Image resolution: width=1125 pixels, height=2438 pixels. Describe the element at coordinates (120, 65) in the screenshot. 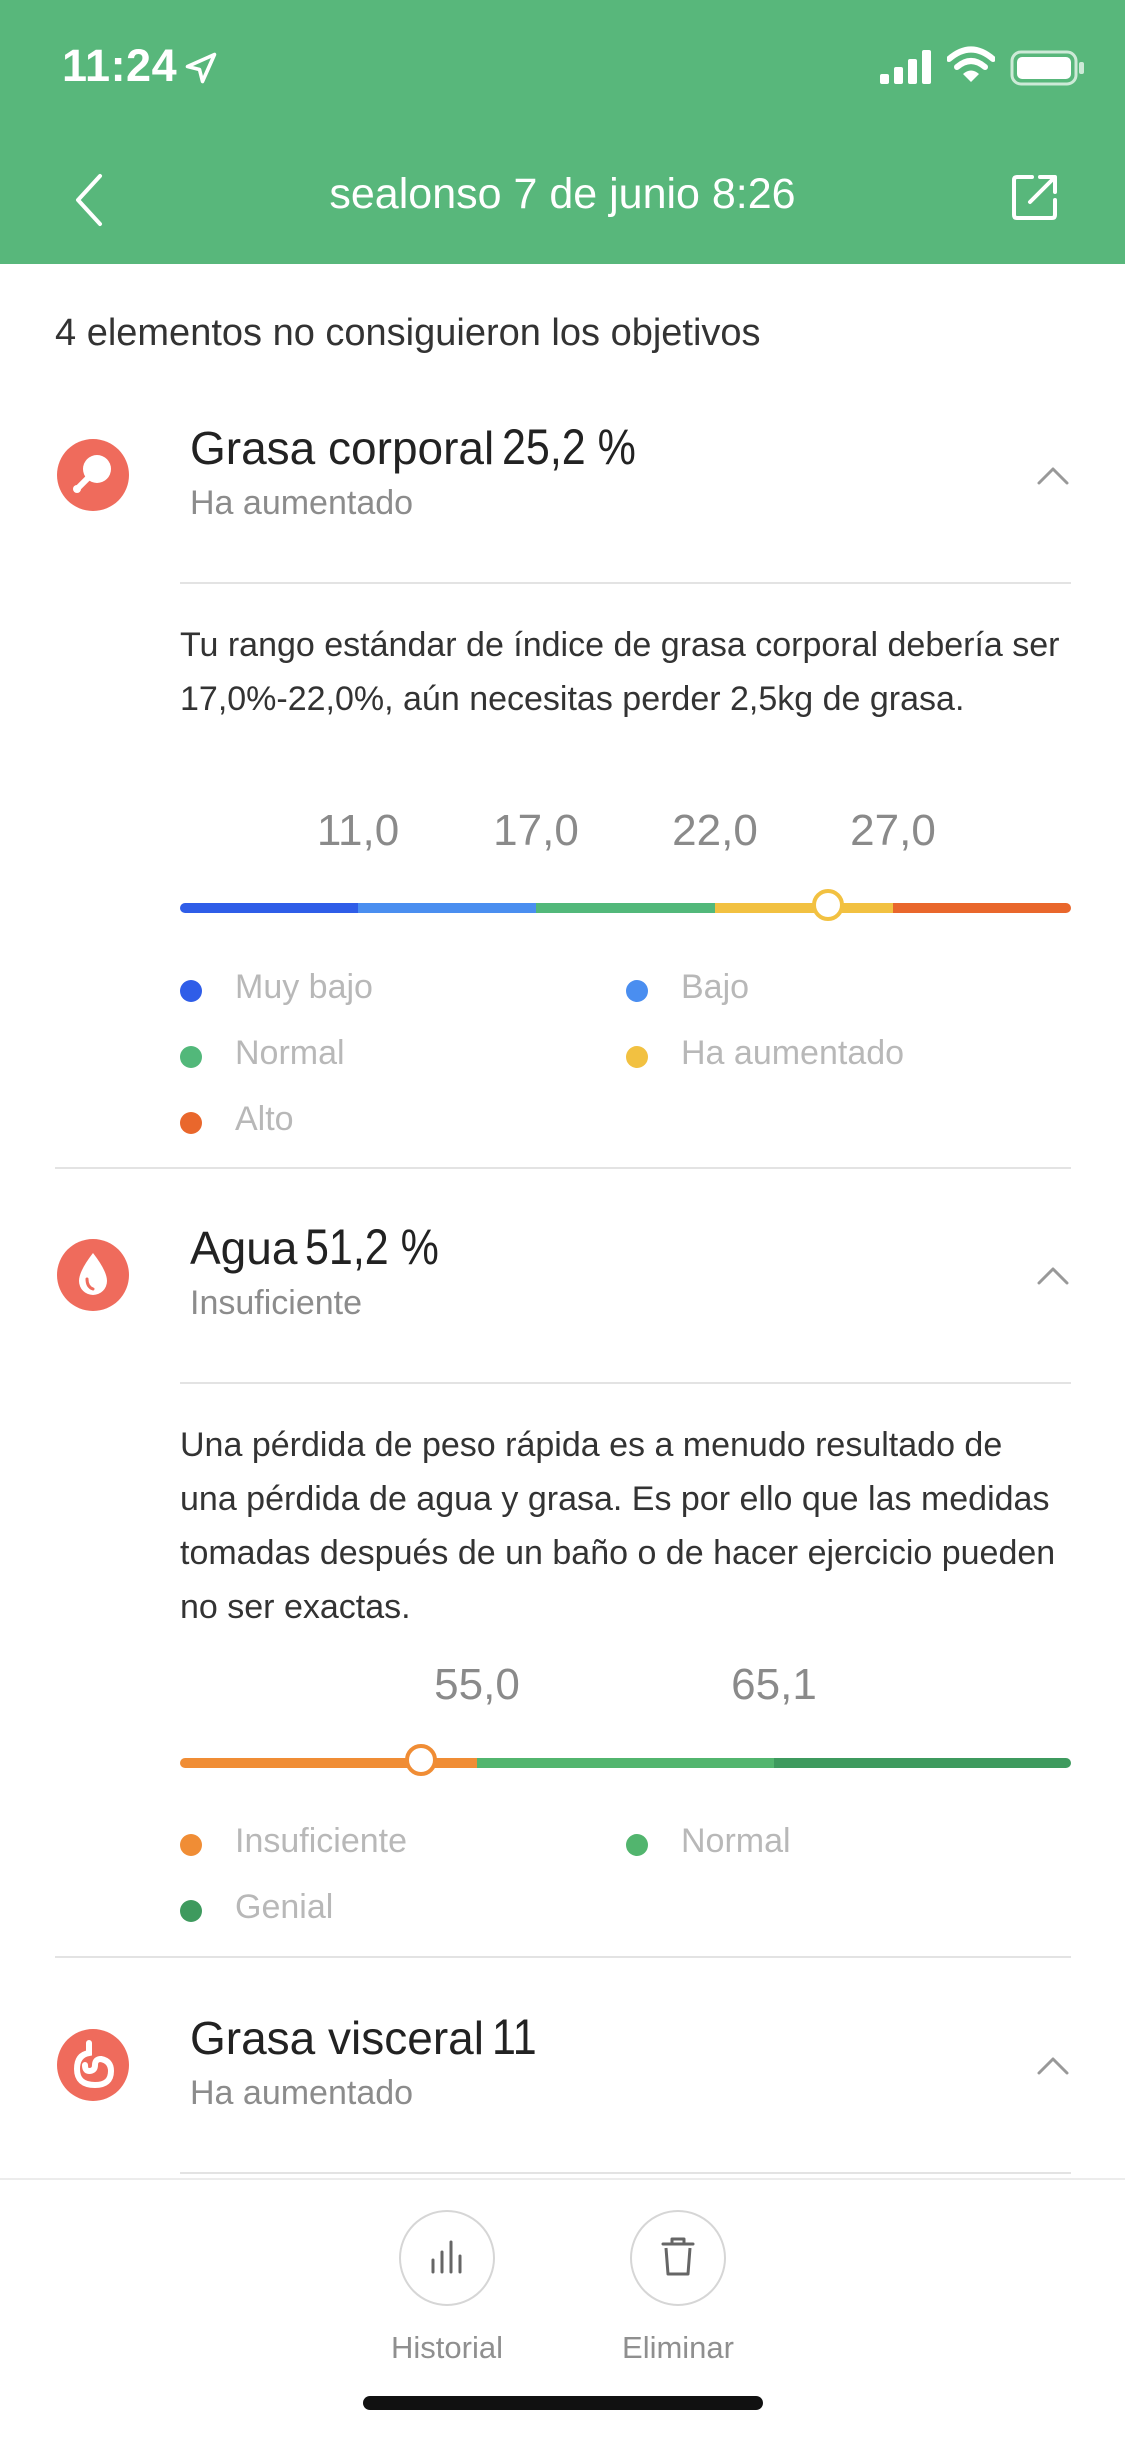

I see `status-time: 11:24` at that location.